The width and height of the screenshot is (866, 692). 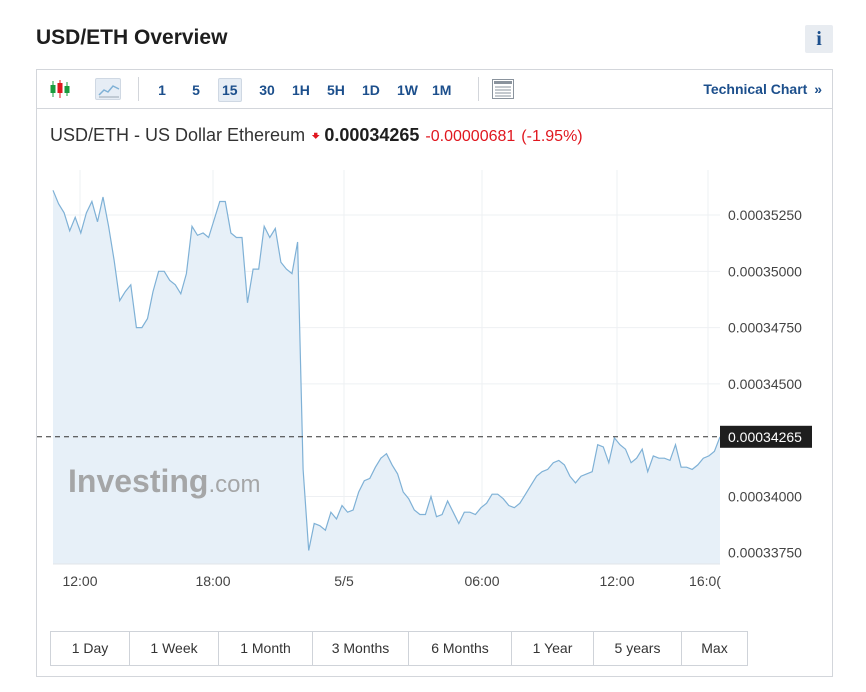 I want to click on timeframe-15: 15, so click(x=230, y=90).